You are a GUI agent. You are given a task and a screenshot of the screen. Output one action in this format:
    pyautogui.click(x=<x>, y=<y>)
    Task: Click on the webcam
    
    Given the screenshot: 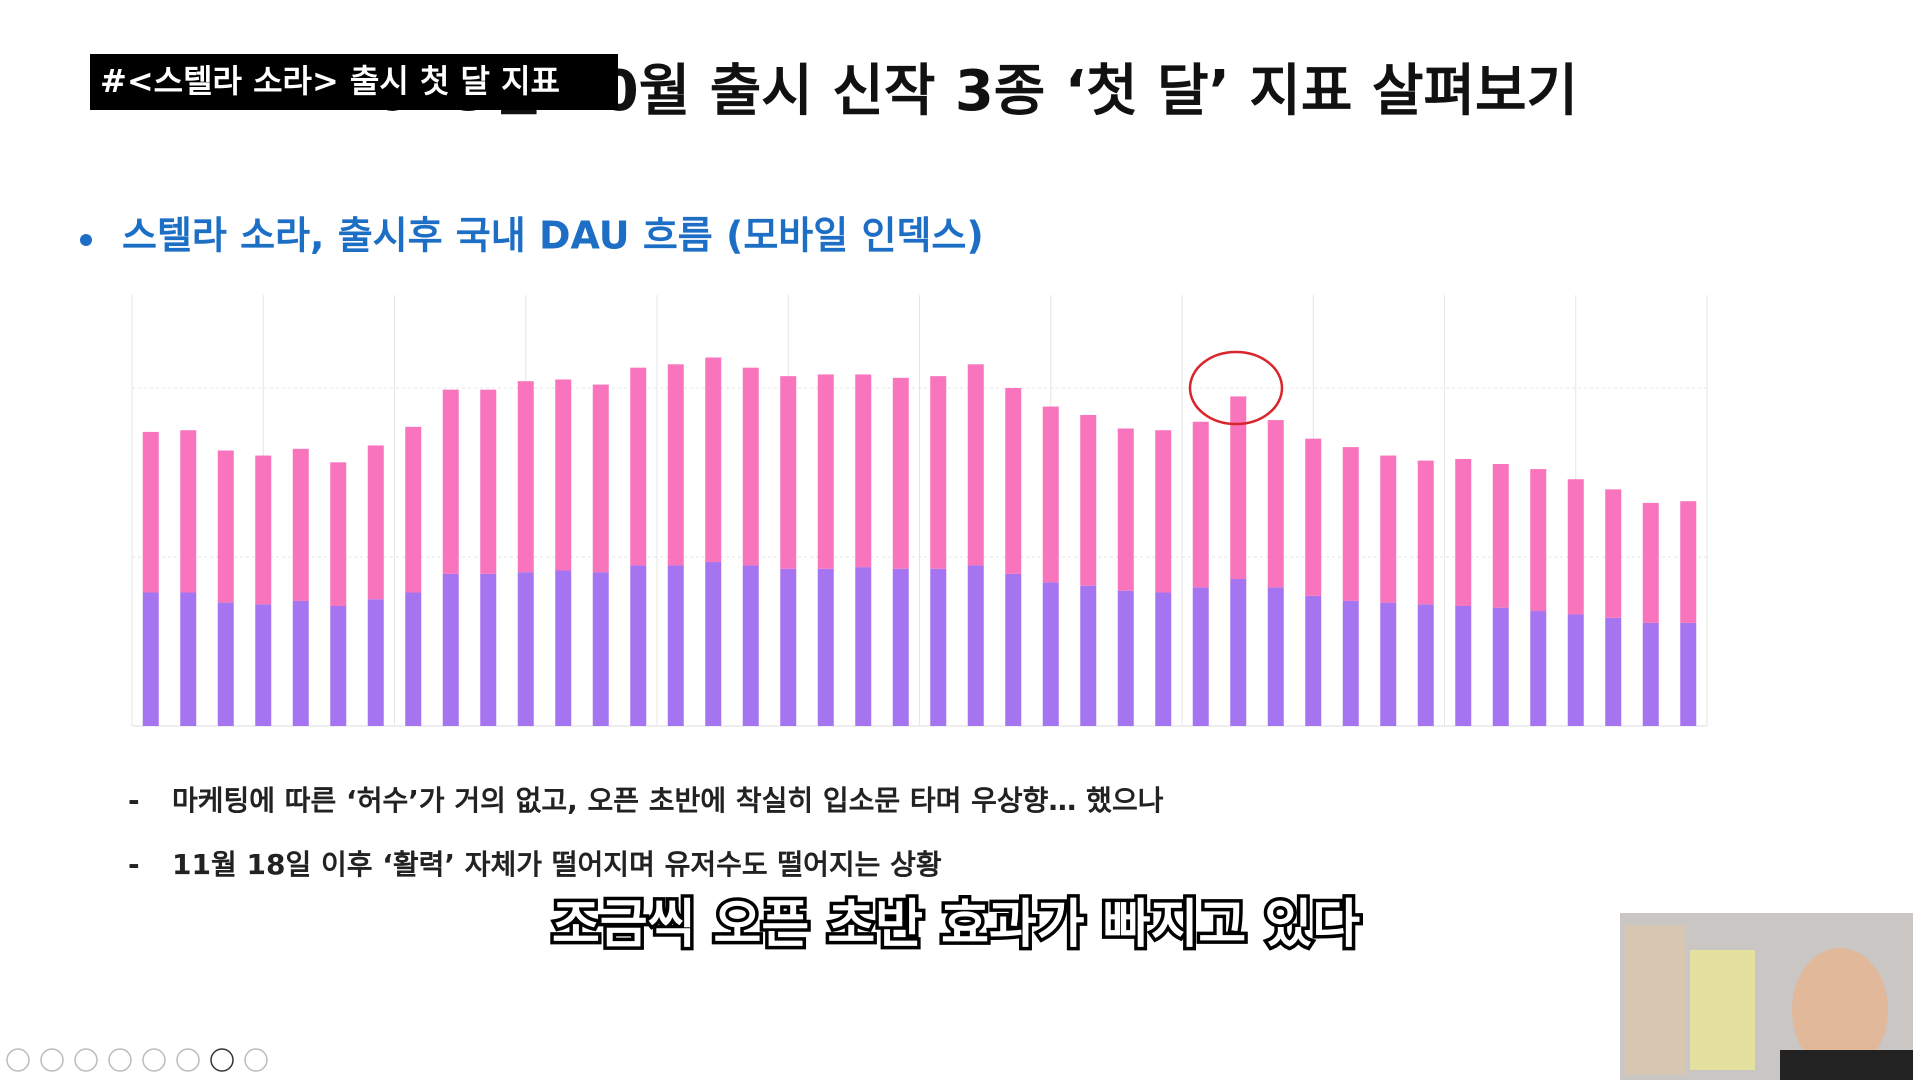 What is the action you would take?
    pyautogui.click(x=1766, y=996)
    